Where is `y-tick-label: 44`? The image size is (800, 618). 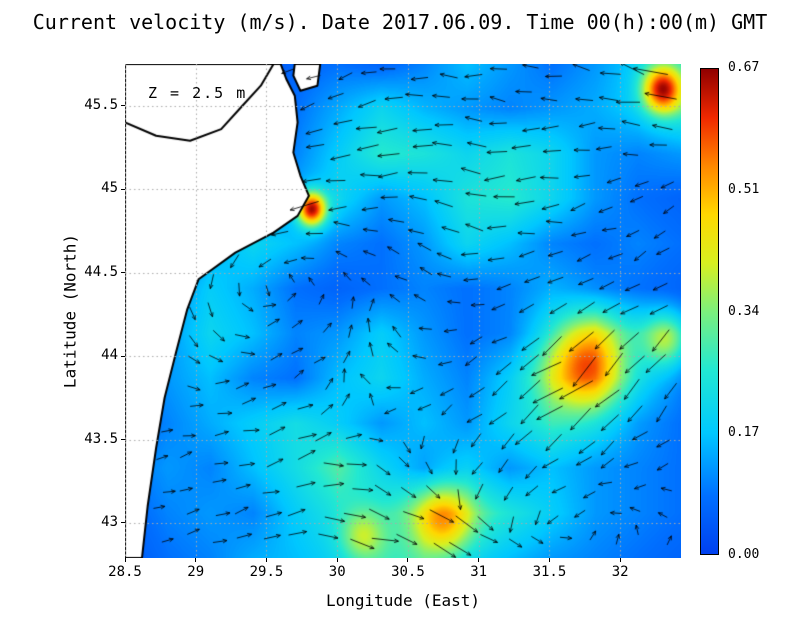 y-tick-label: 44 is located at coordinates (109, 355).